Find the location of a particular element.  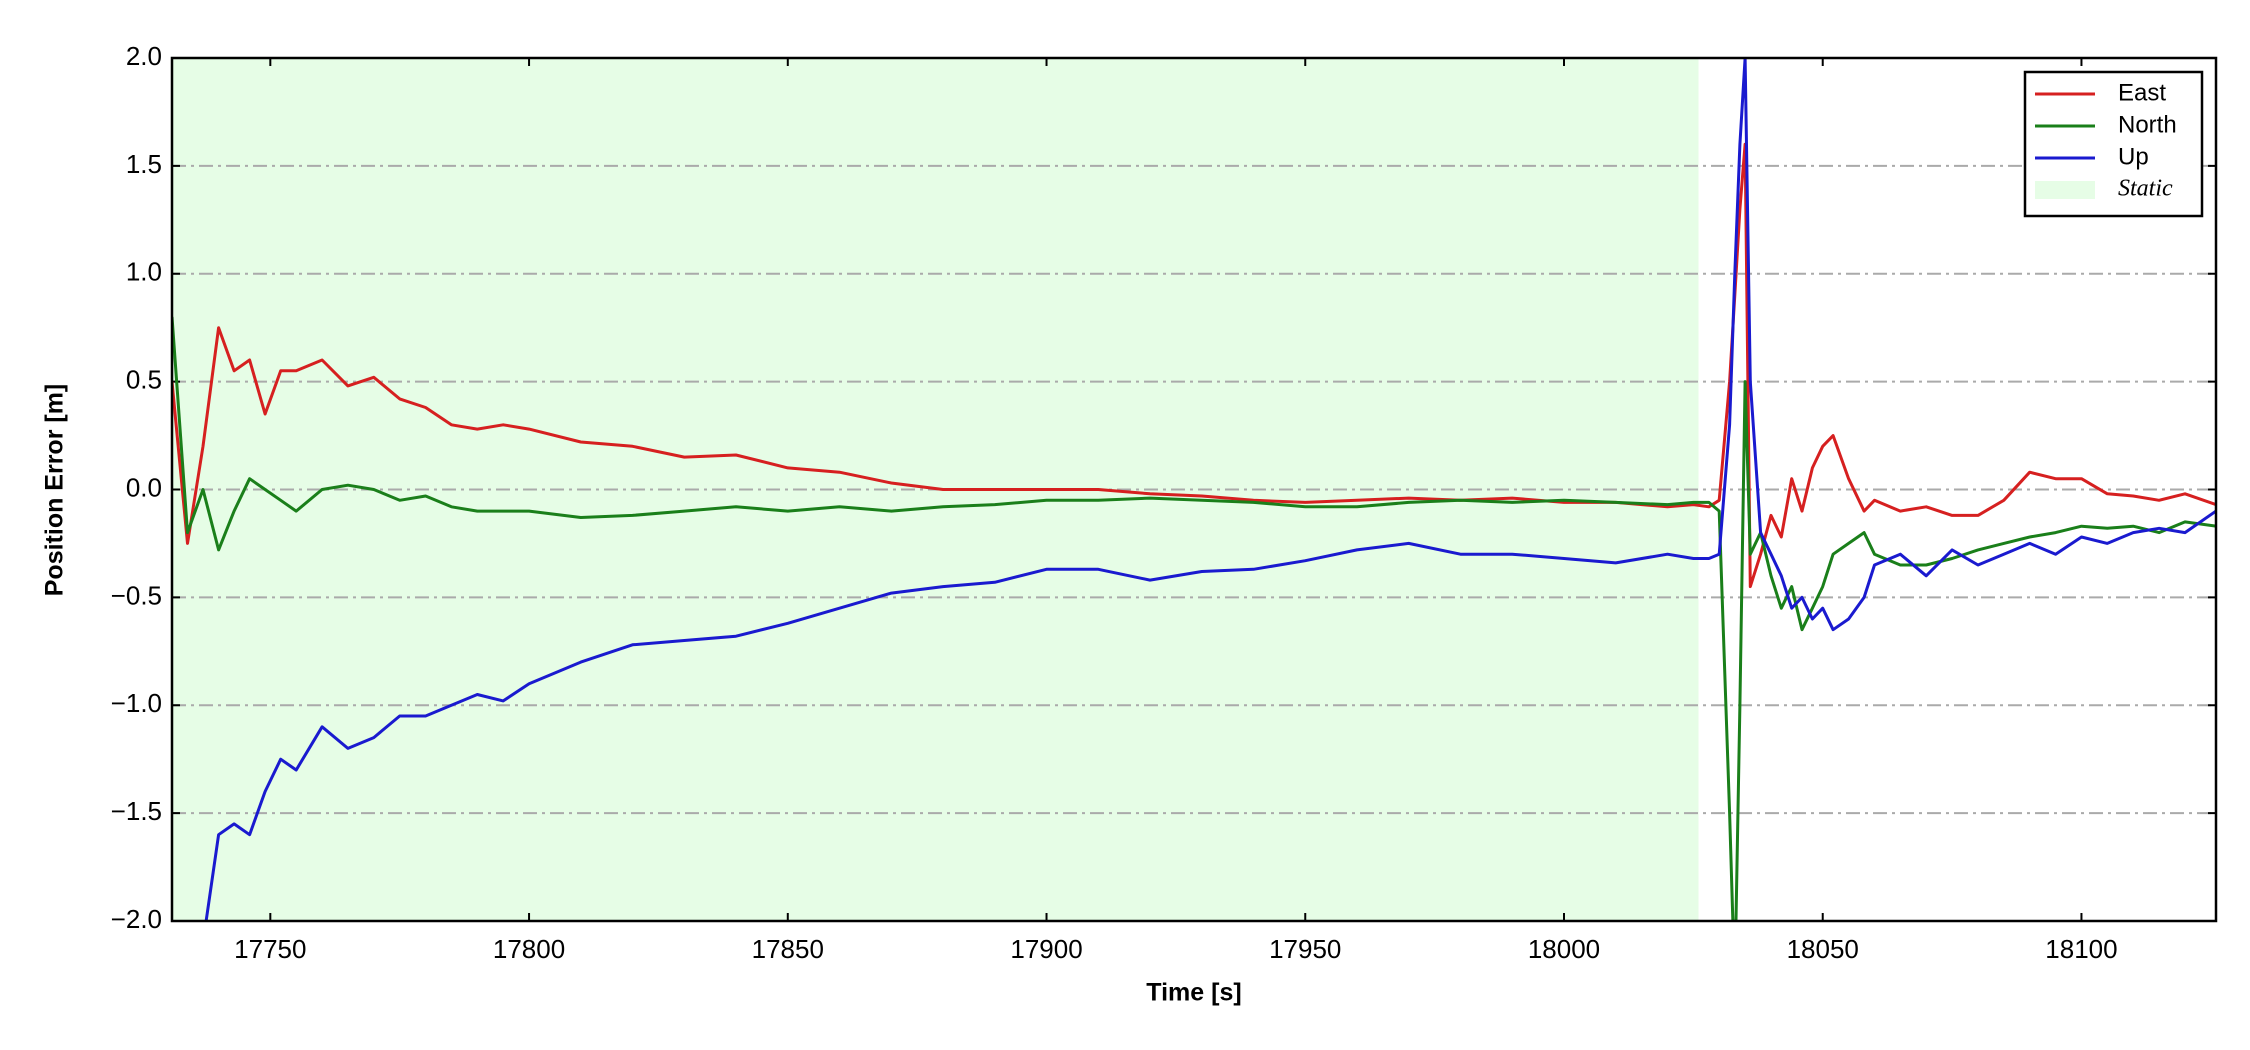

x-tick-label: 18000 is located at coordinates (1564, 949).